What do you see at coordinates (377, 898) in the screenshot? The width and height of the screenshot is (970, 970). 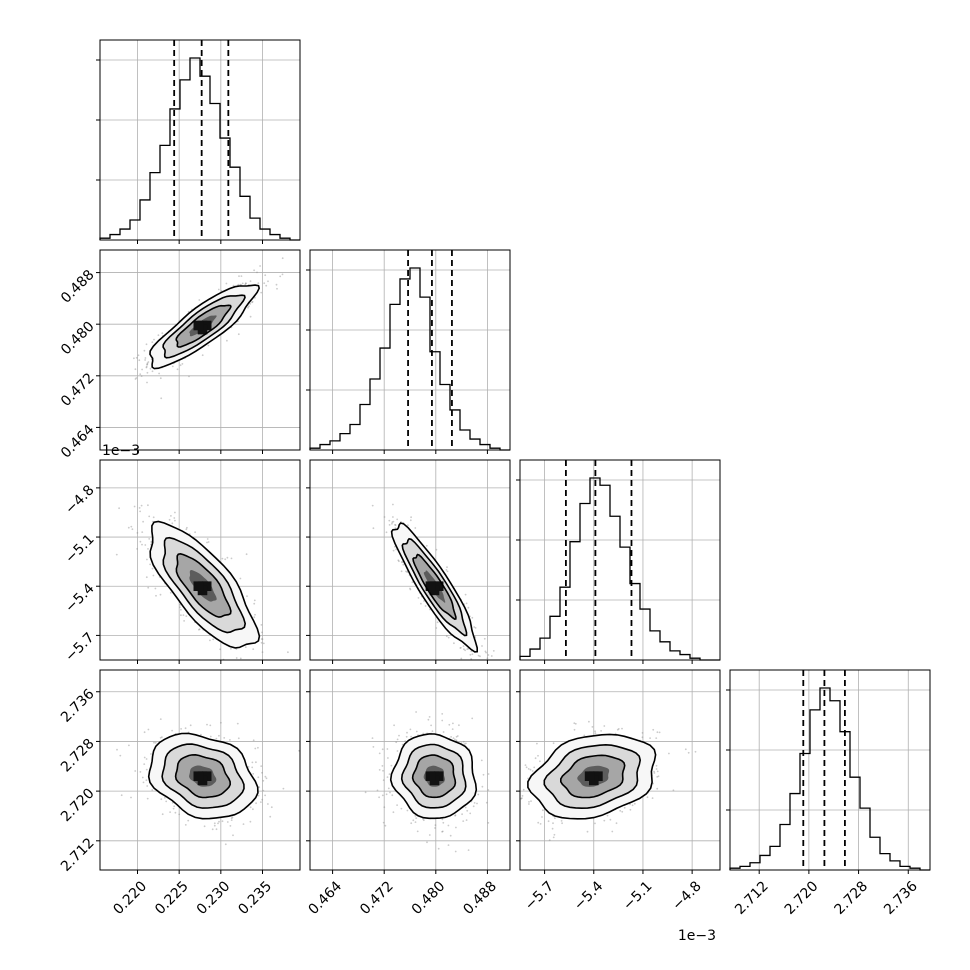 I see `x-tick-label: 0.472` at bounding box center [377, 898].